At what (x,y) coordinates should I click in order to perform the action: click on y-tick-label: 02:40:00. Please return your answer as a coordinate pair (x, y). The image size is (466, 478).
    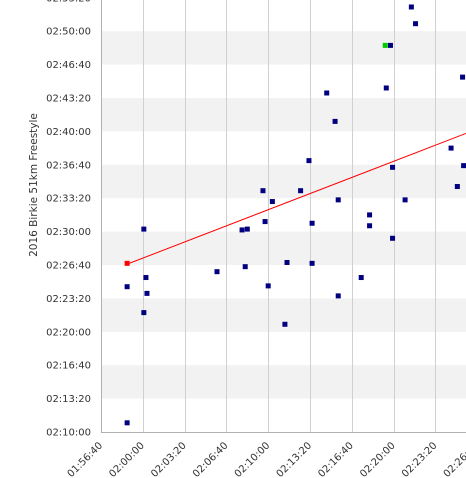
    Looking at the image, I should click on (68, 132).